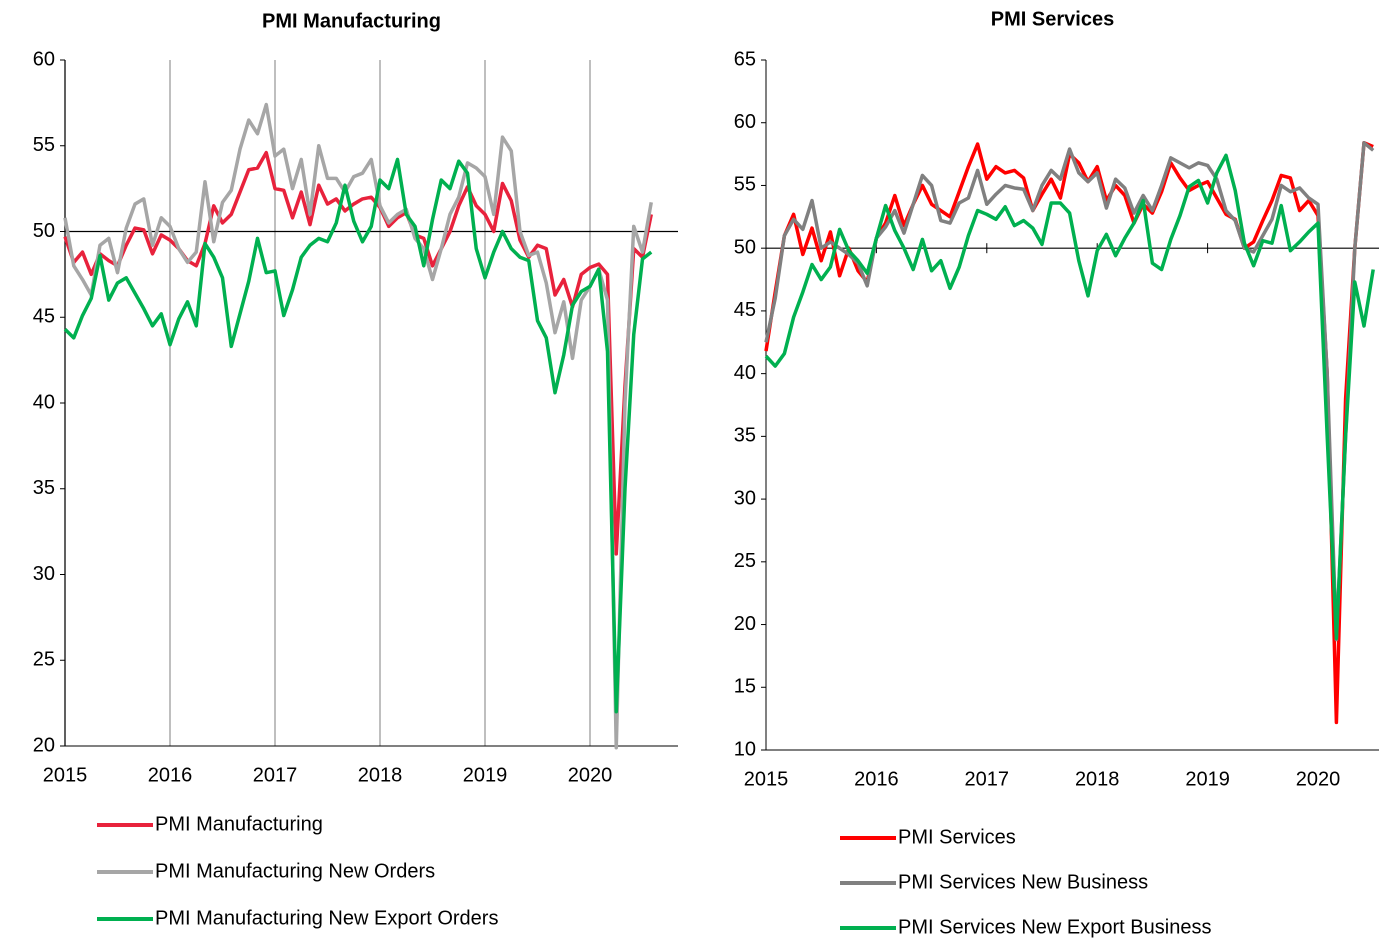 Image resolution: width=1379 pixels, height=939 pixels. Describe the element at coordinates (295, 871) in the screenshot. I see `legend-label: PMI Manufacturing New Orders` at that location.